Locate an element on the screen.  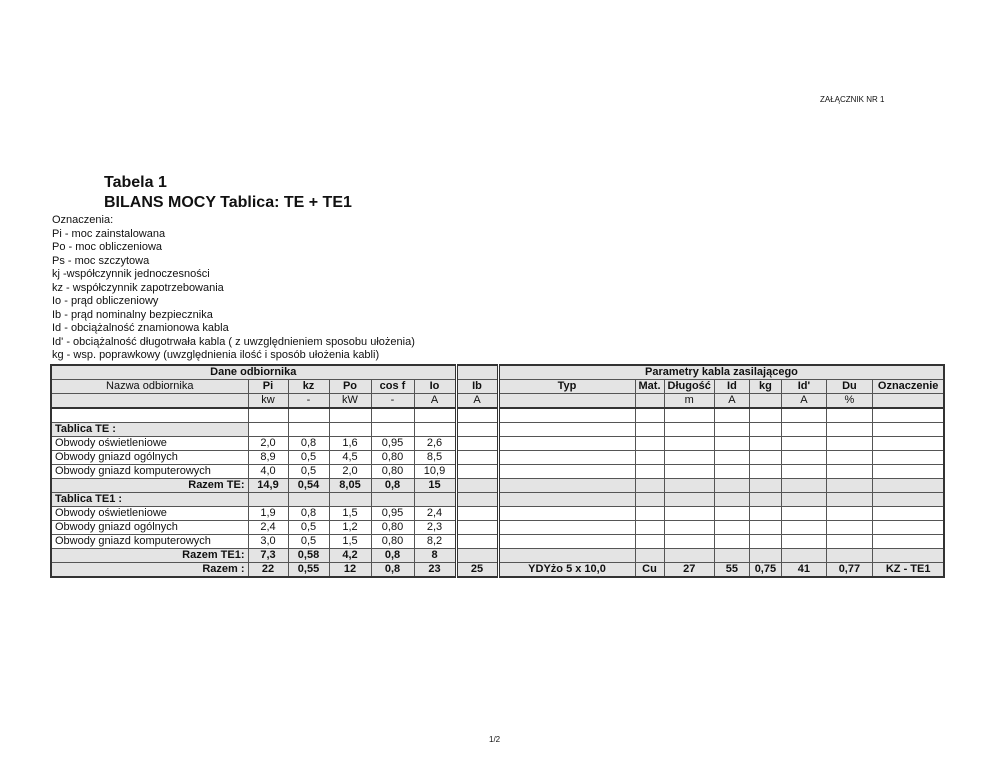
table-cell: 8,5 is located at coordinates (435, 457).